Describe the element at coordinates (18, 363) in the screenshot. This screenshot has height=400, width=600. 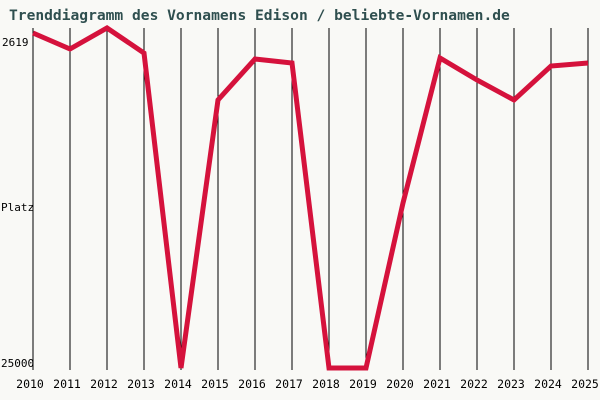
I see `y-axis-worst-rank-label: 25000` at that location.